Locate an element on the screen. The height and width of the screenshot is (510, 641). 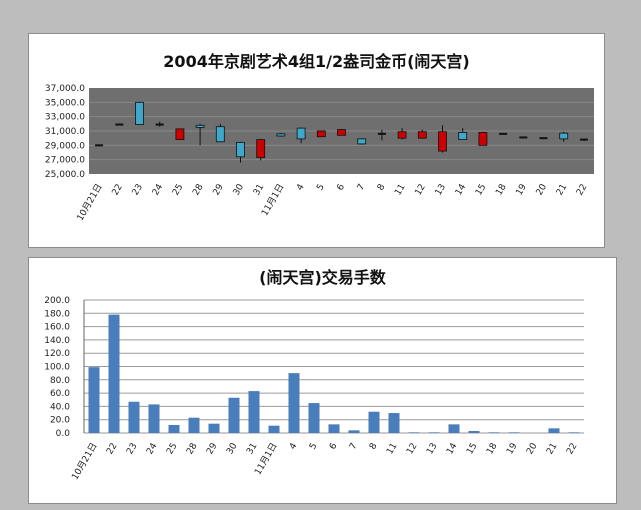
y-tick-label: 140.0 is located at coordinates (57, 341).